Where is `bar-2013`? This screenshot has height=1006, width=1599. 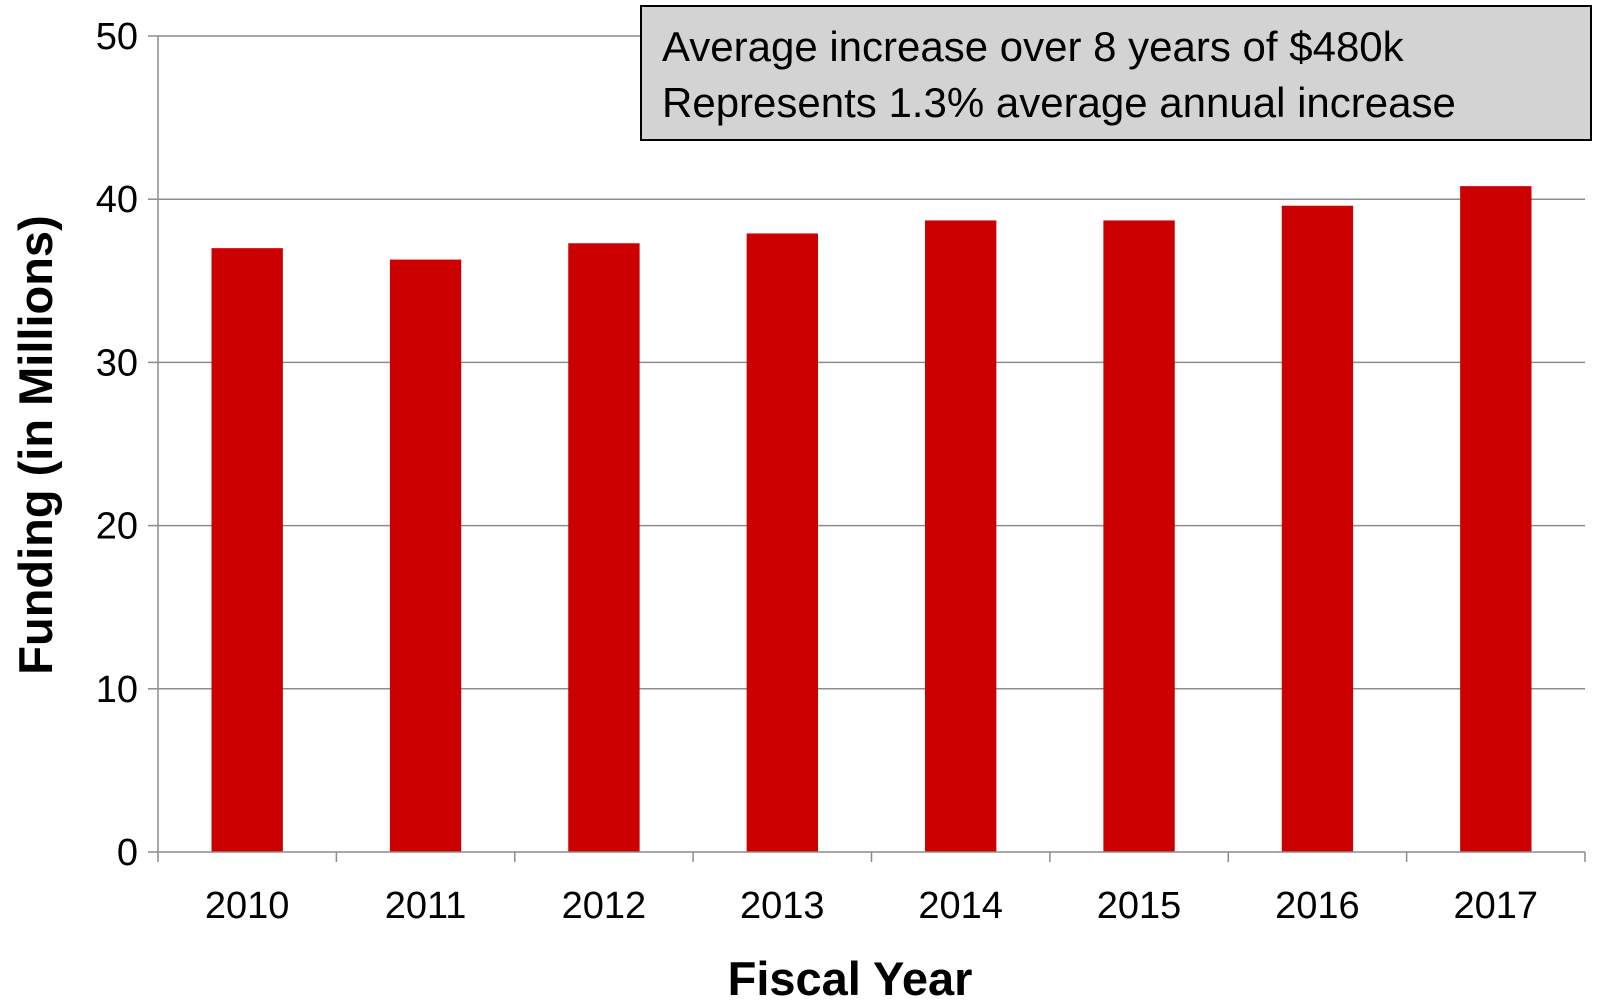
bar-2013 is located at coordinates (782, 543).